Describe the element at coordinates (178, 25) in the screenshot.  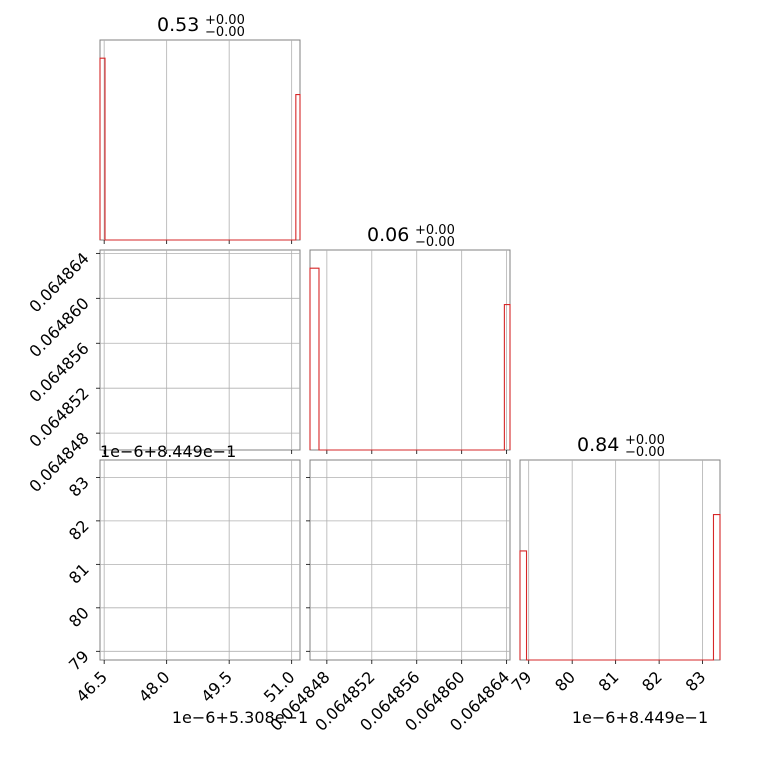
I see `hist-title-p0: 0.53` at that location.